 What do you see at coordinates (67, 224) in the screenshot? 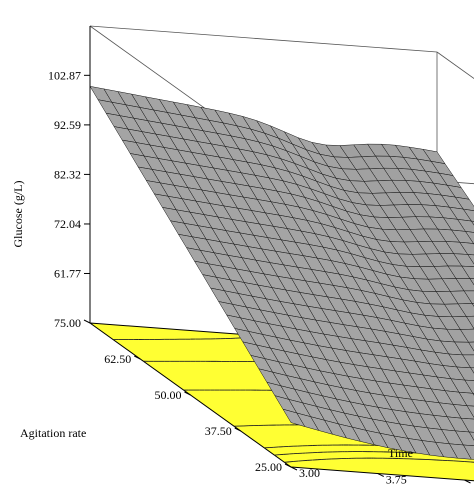
I see `z-tick-label: 72.04` at bounding box center [67, 224].